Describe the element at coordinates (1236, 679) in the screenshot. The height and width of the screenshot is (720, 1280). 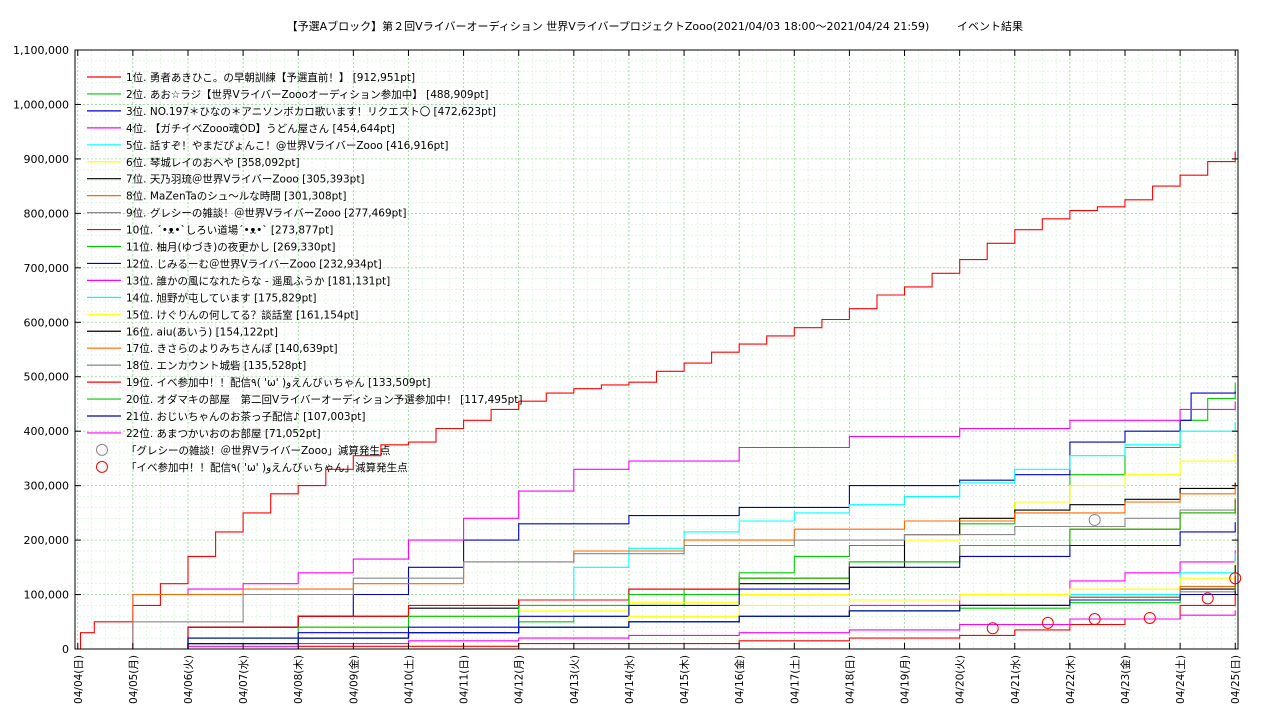
I see `x-tick-label: 04/25(日)` at that location.